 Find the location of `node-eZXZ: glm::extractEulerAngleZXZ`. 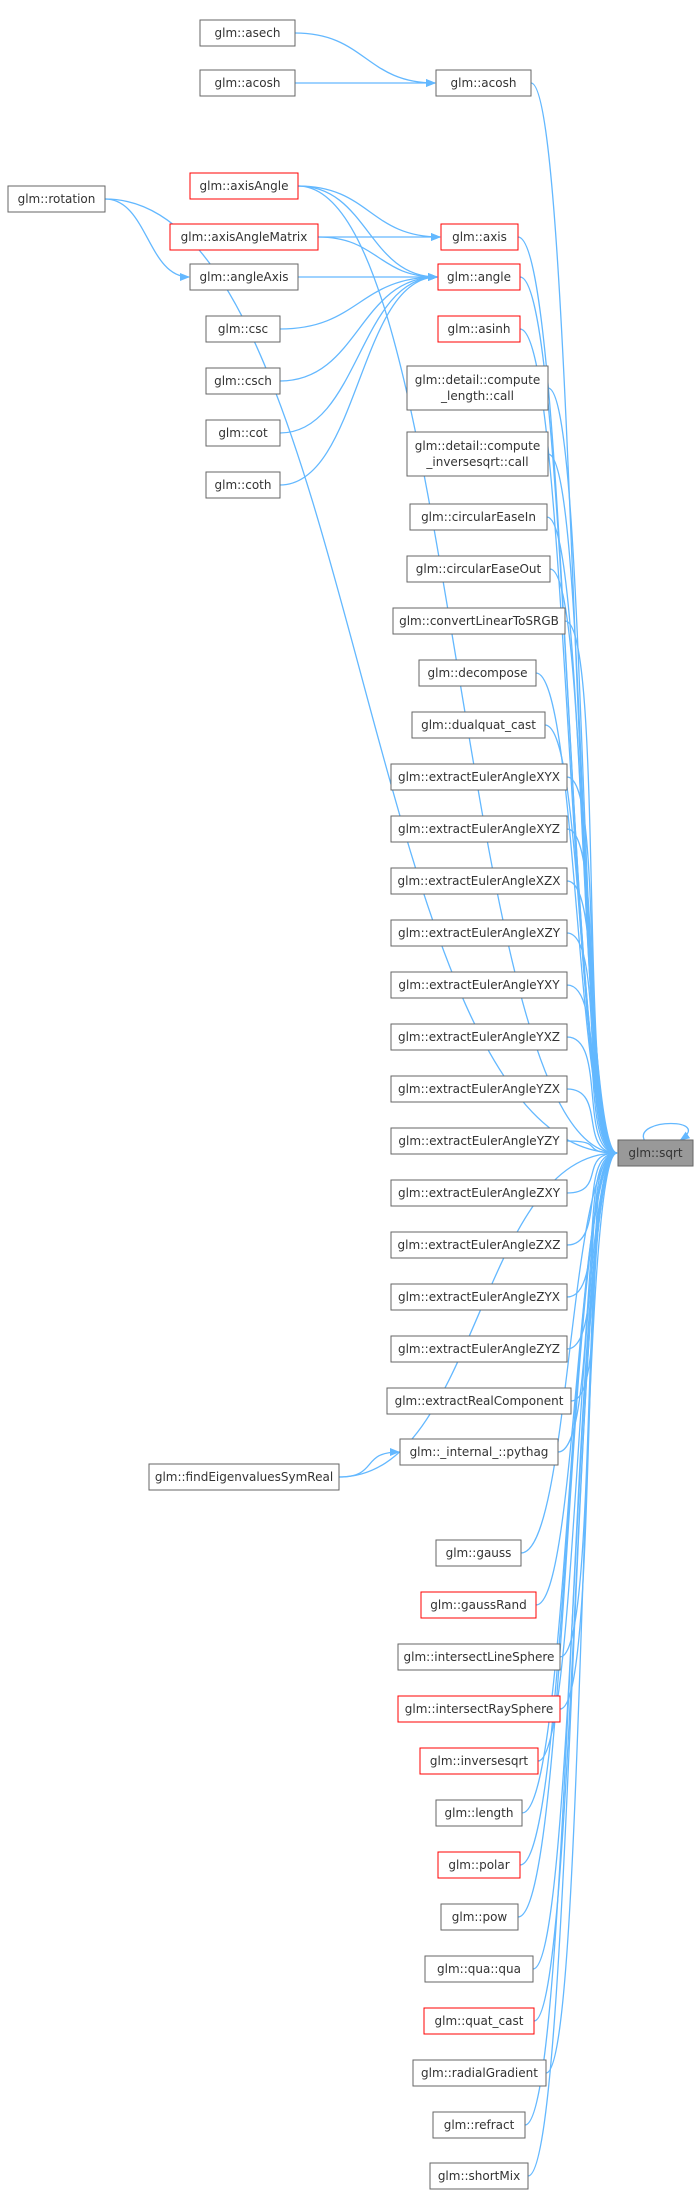

node-eZXZ: glm::extractEulerAngleZXZ is located at coordinates (479, 1245).